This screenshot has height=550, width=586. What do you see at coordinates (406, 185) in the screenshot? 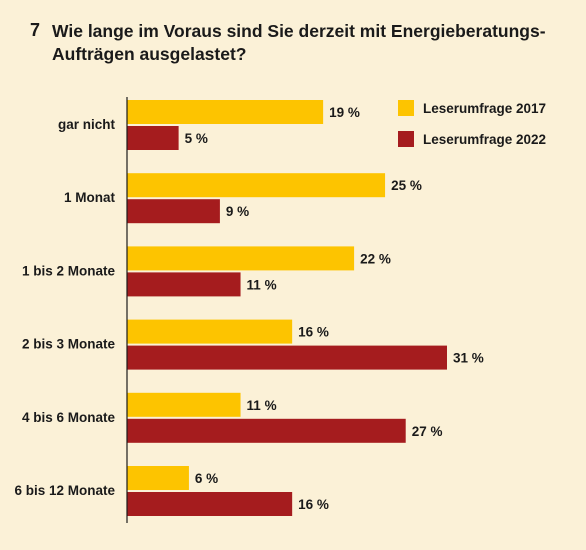
I see `data-label: 25 %` at bounding box center [406, 185].